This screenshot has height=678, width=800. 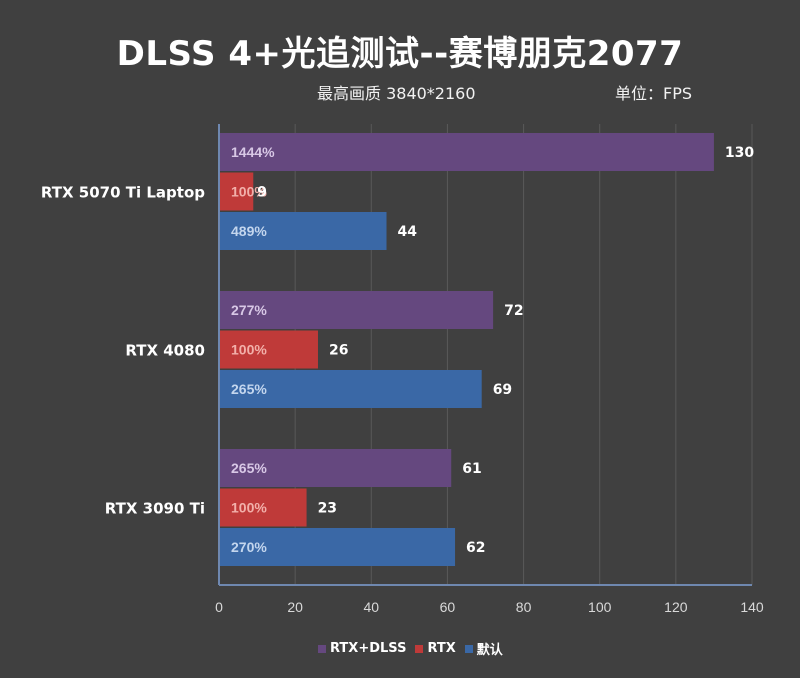 What do you see at coordinates (351, 389) in the screenshot?
I see `bar---1` at bounding box center [351, 389].